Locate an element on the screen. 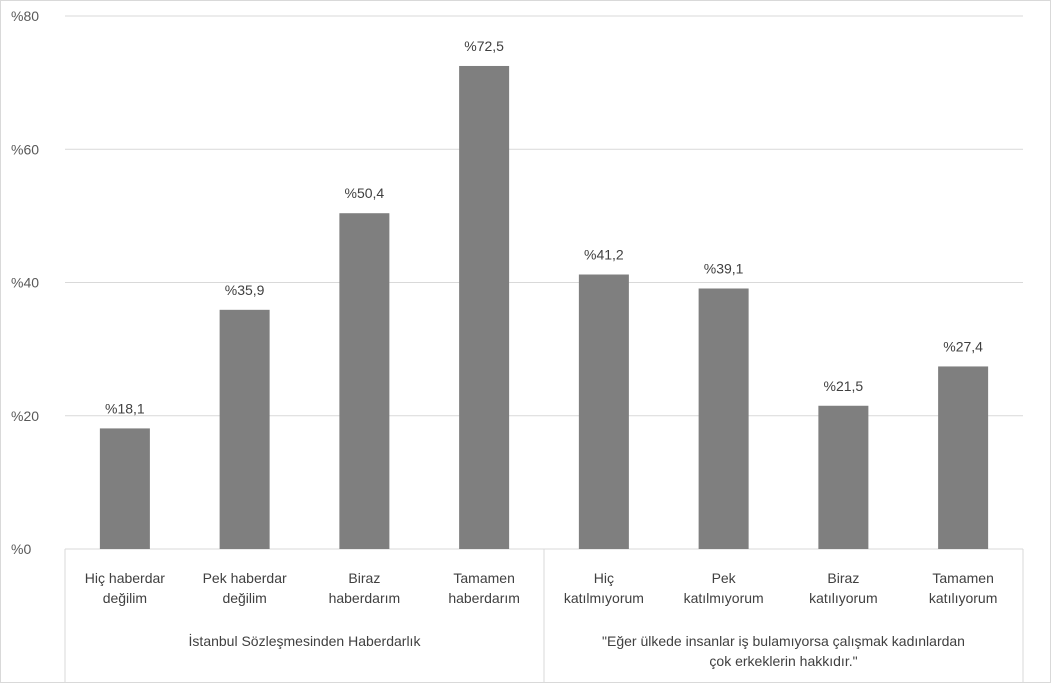 The width and height of the screenshot is (1051, 684). data-label: %50,4 is located at coordinates (365, 193).